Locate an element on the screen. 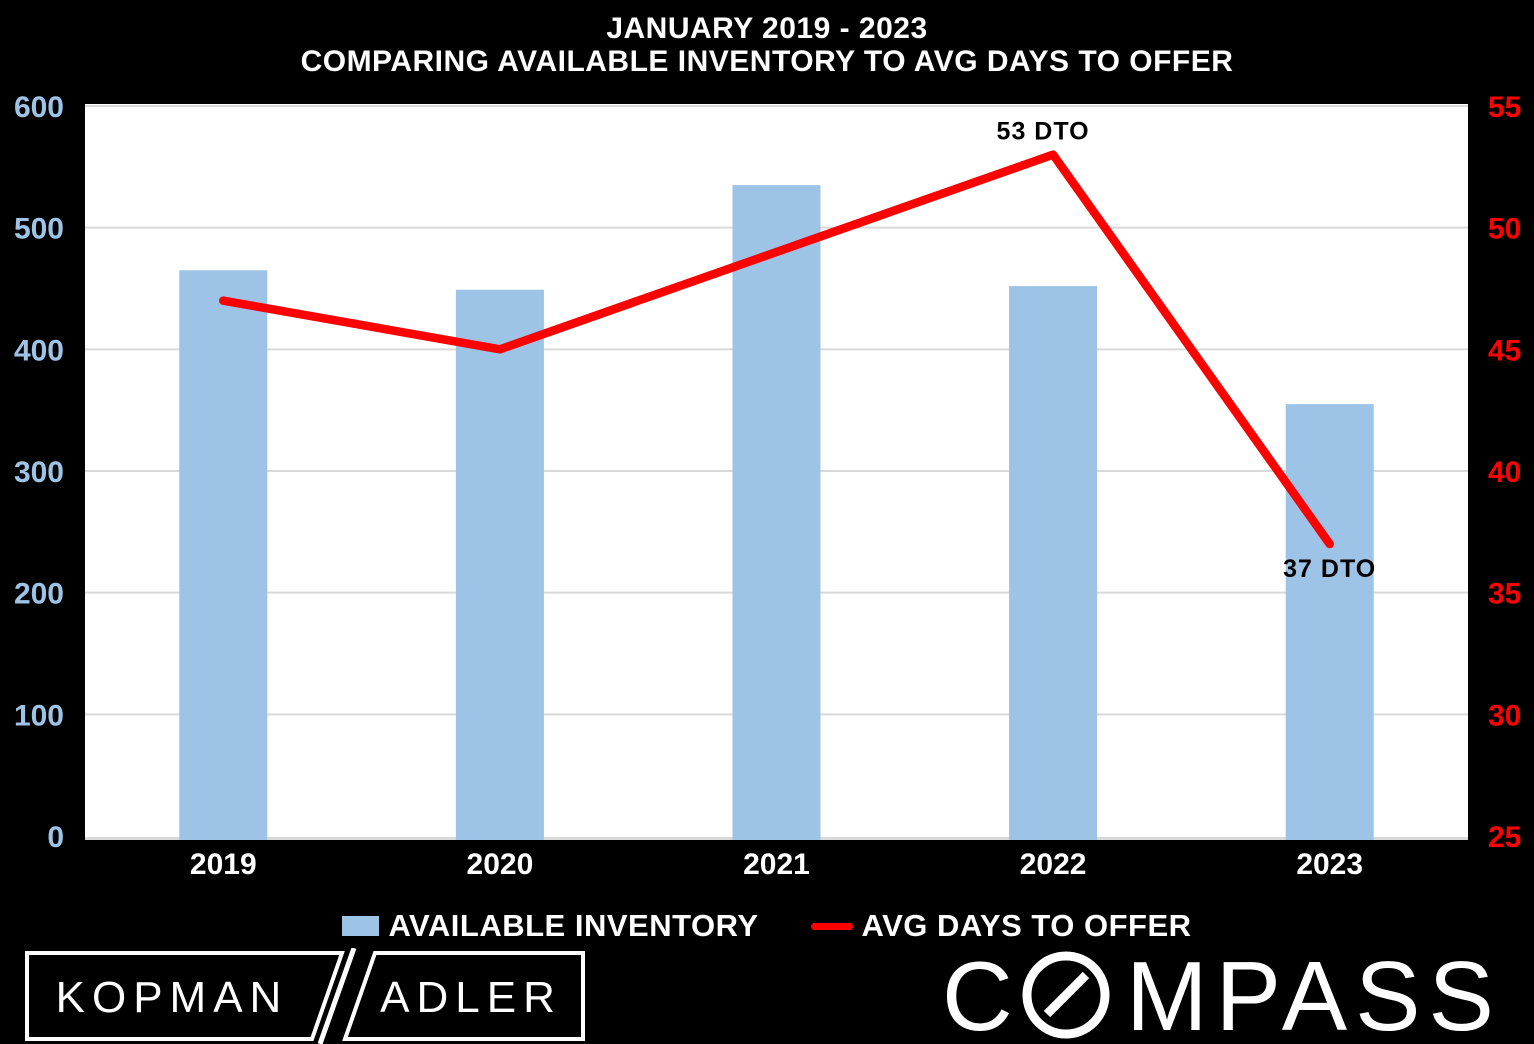  kopman-logo-text-right: ADLER is located at coordinates (471, 997).